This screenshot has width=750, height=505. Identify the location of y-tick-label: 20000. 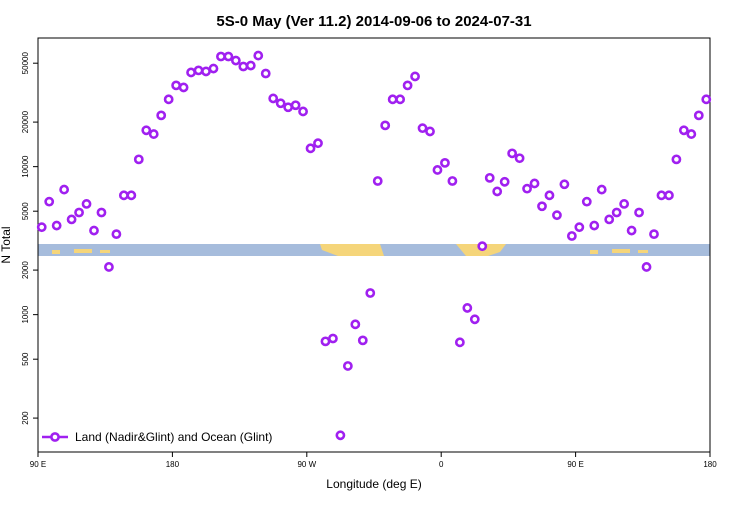
(25, 121).